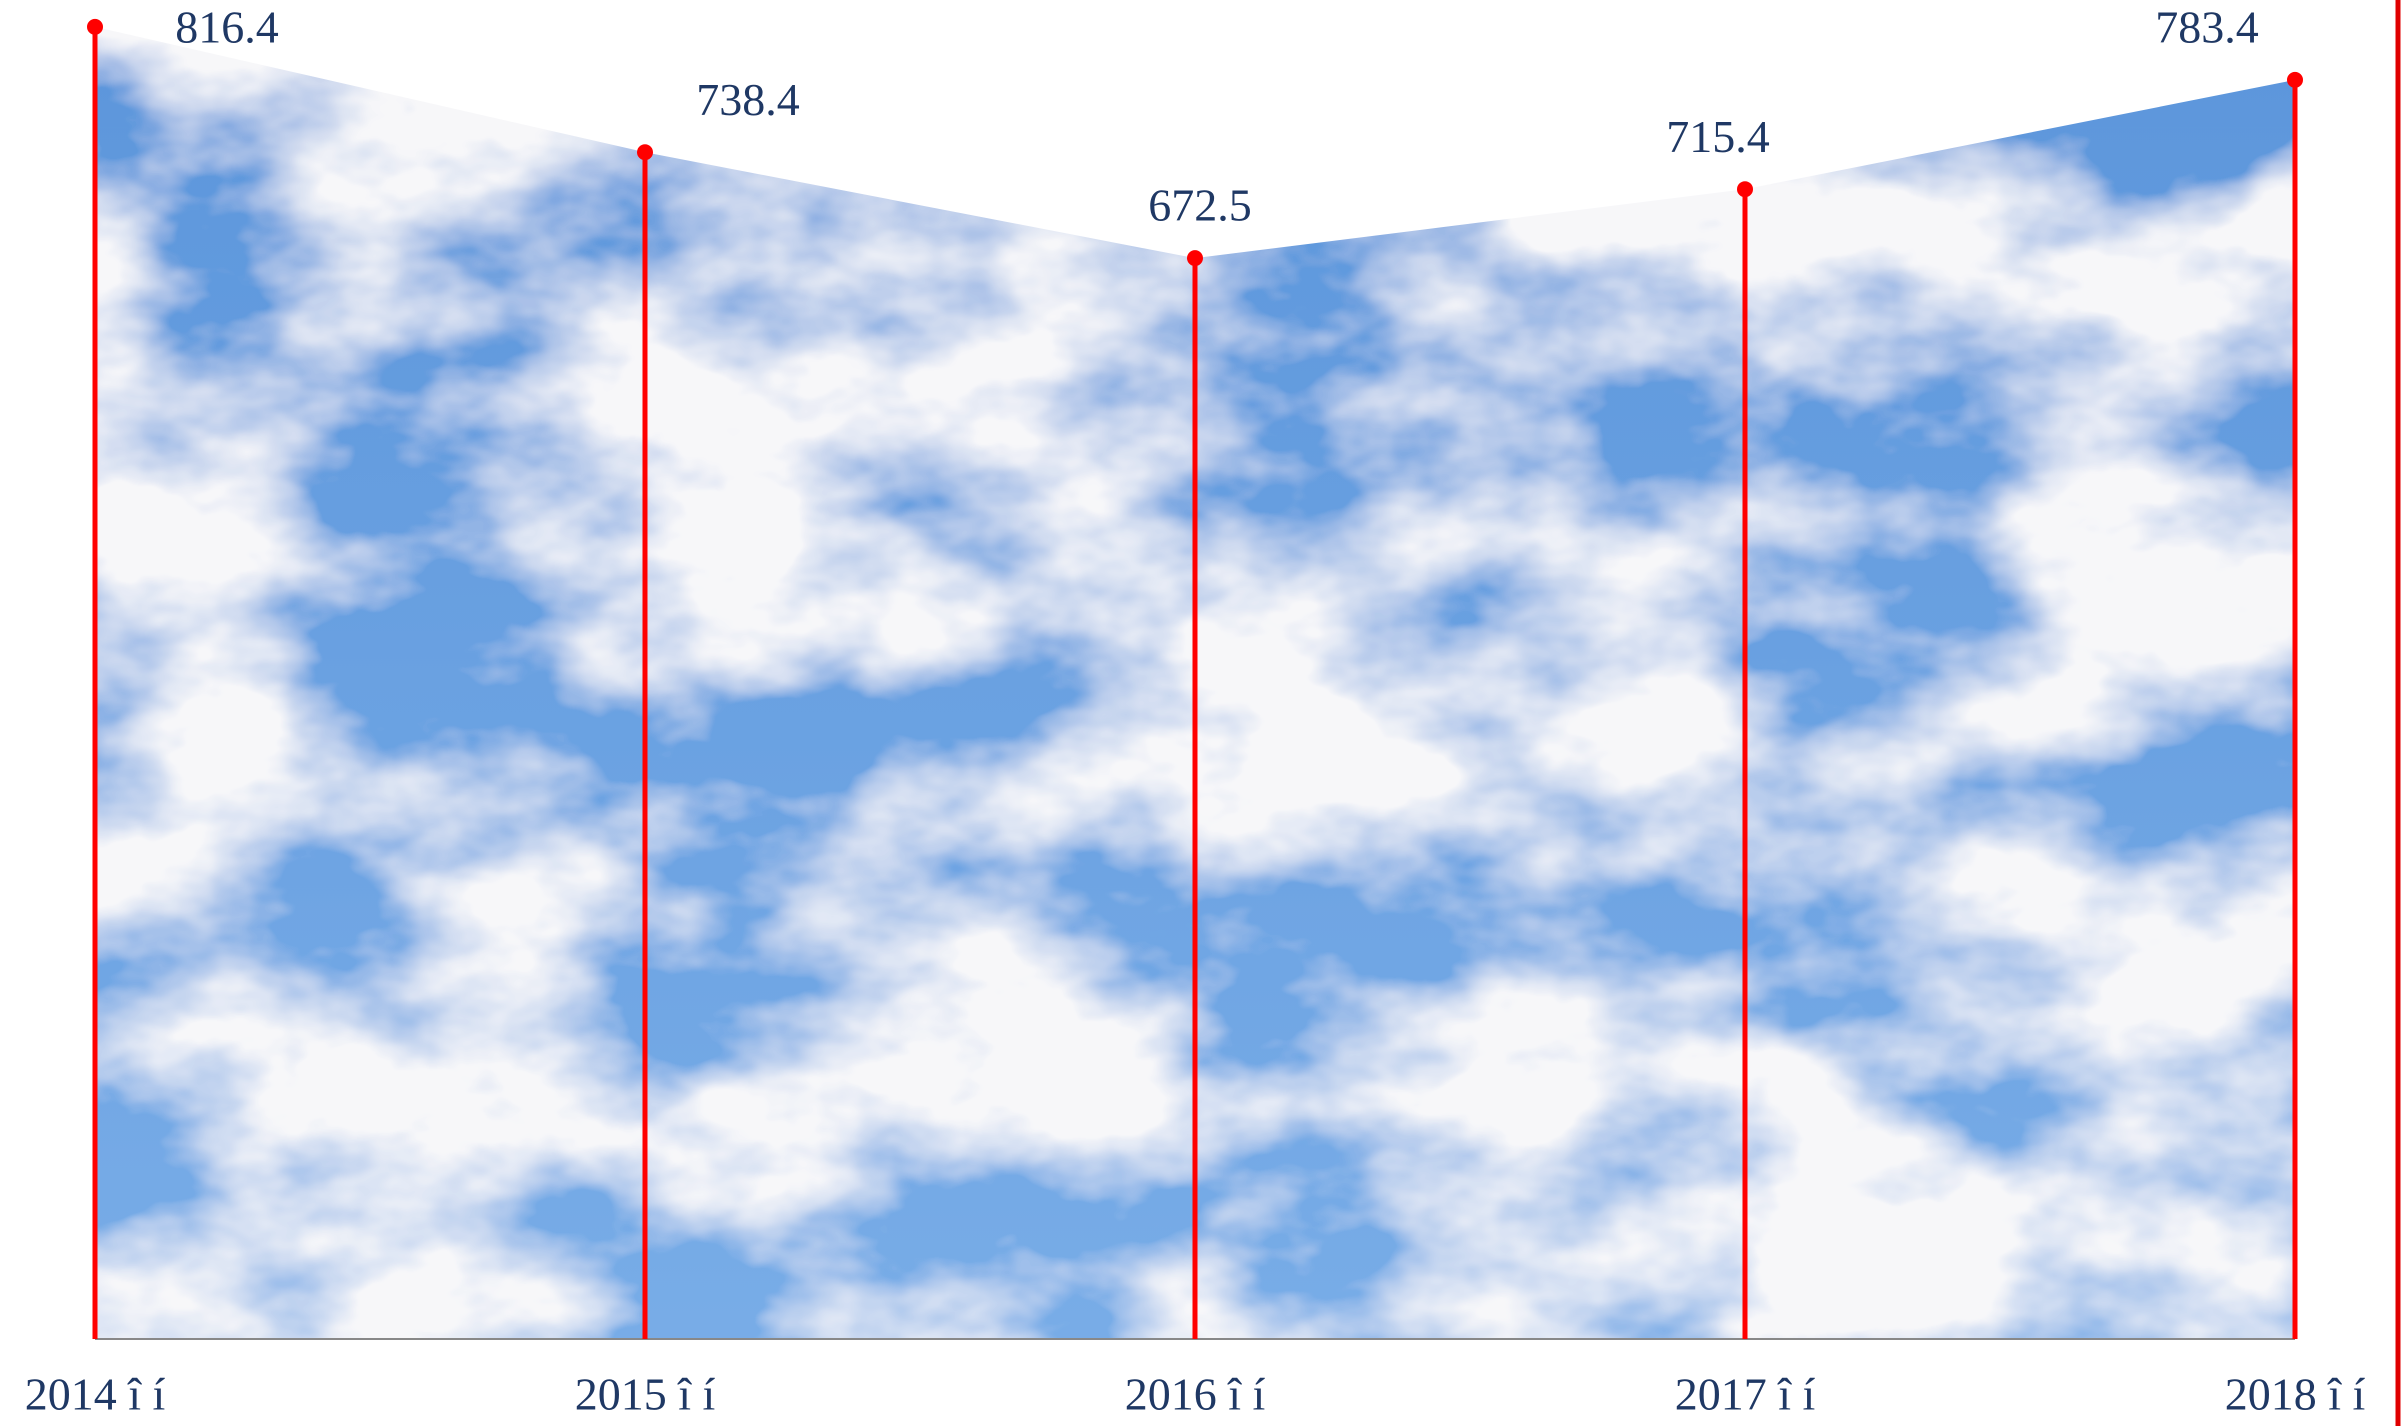 The height and width of the screenshot is (1426, 2405). Describe the element at coordinates (1200, 205) in the screenshot. I see `data-label: 672.5` at that location.